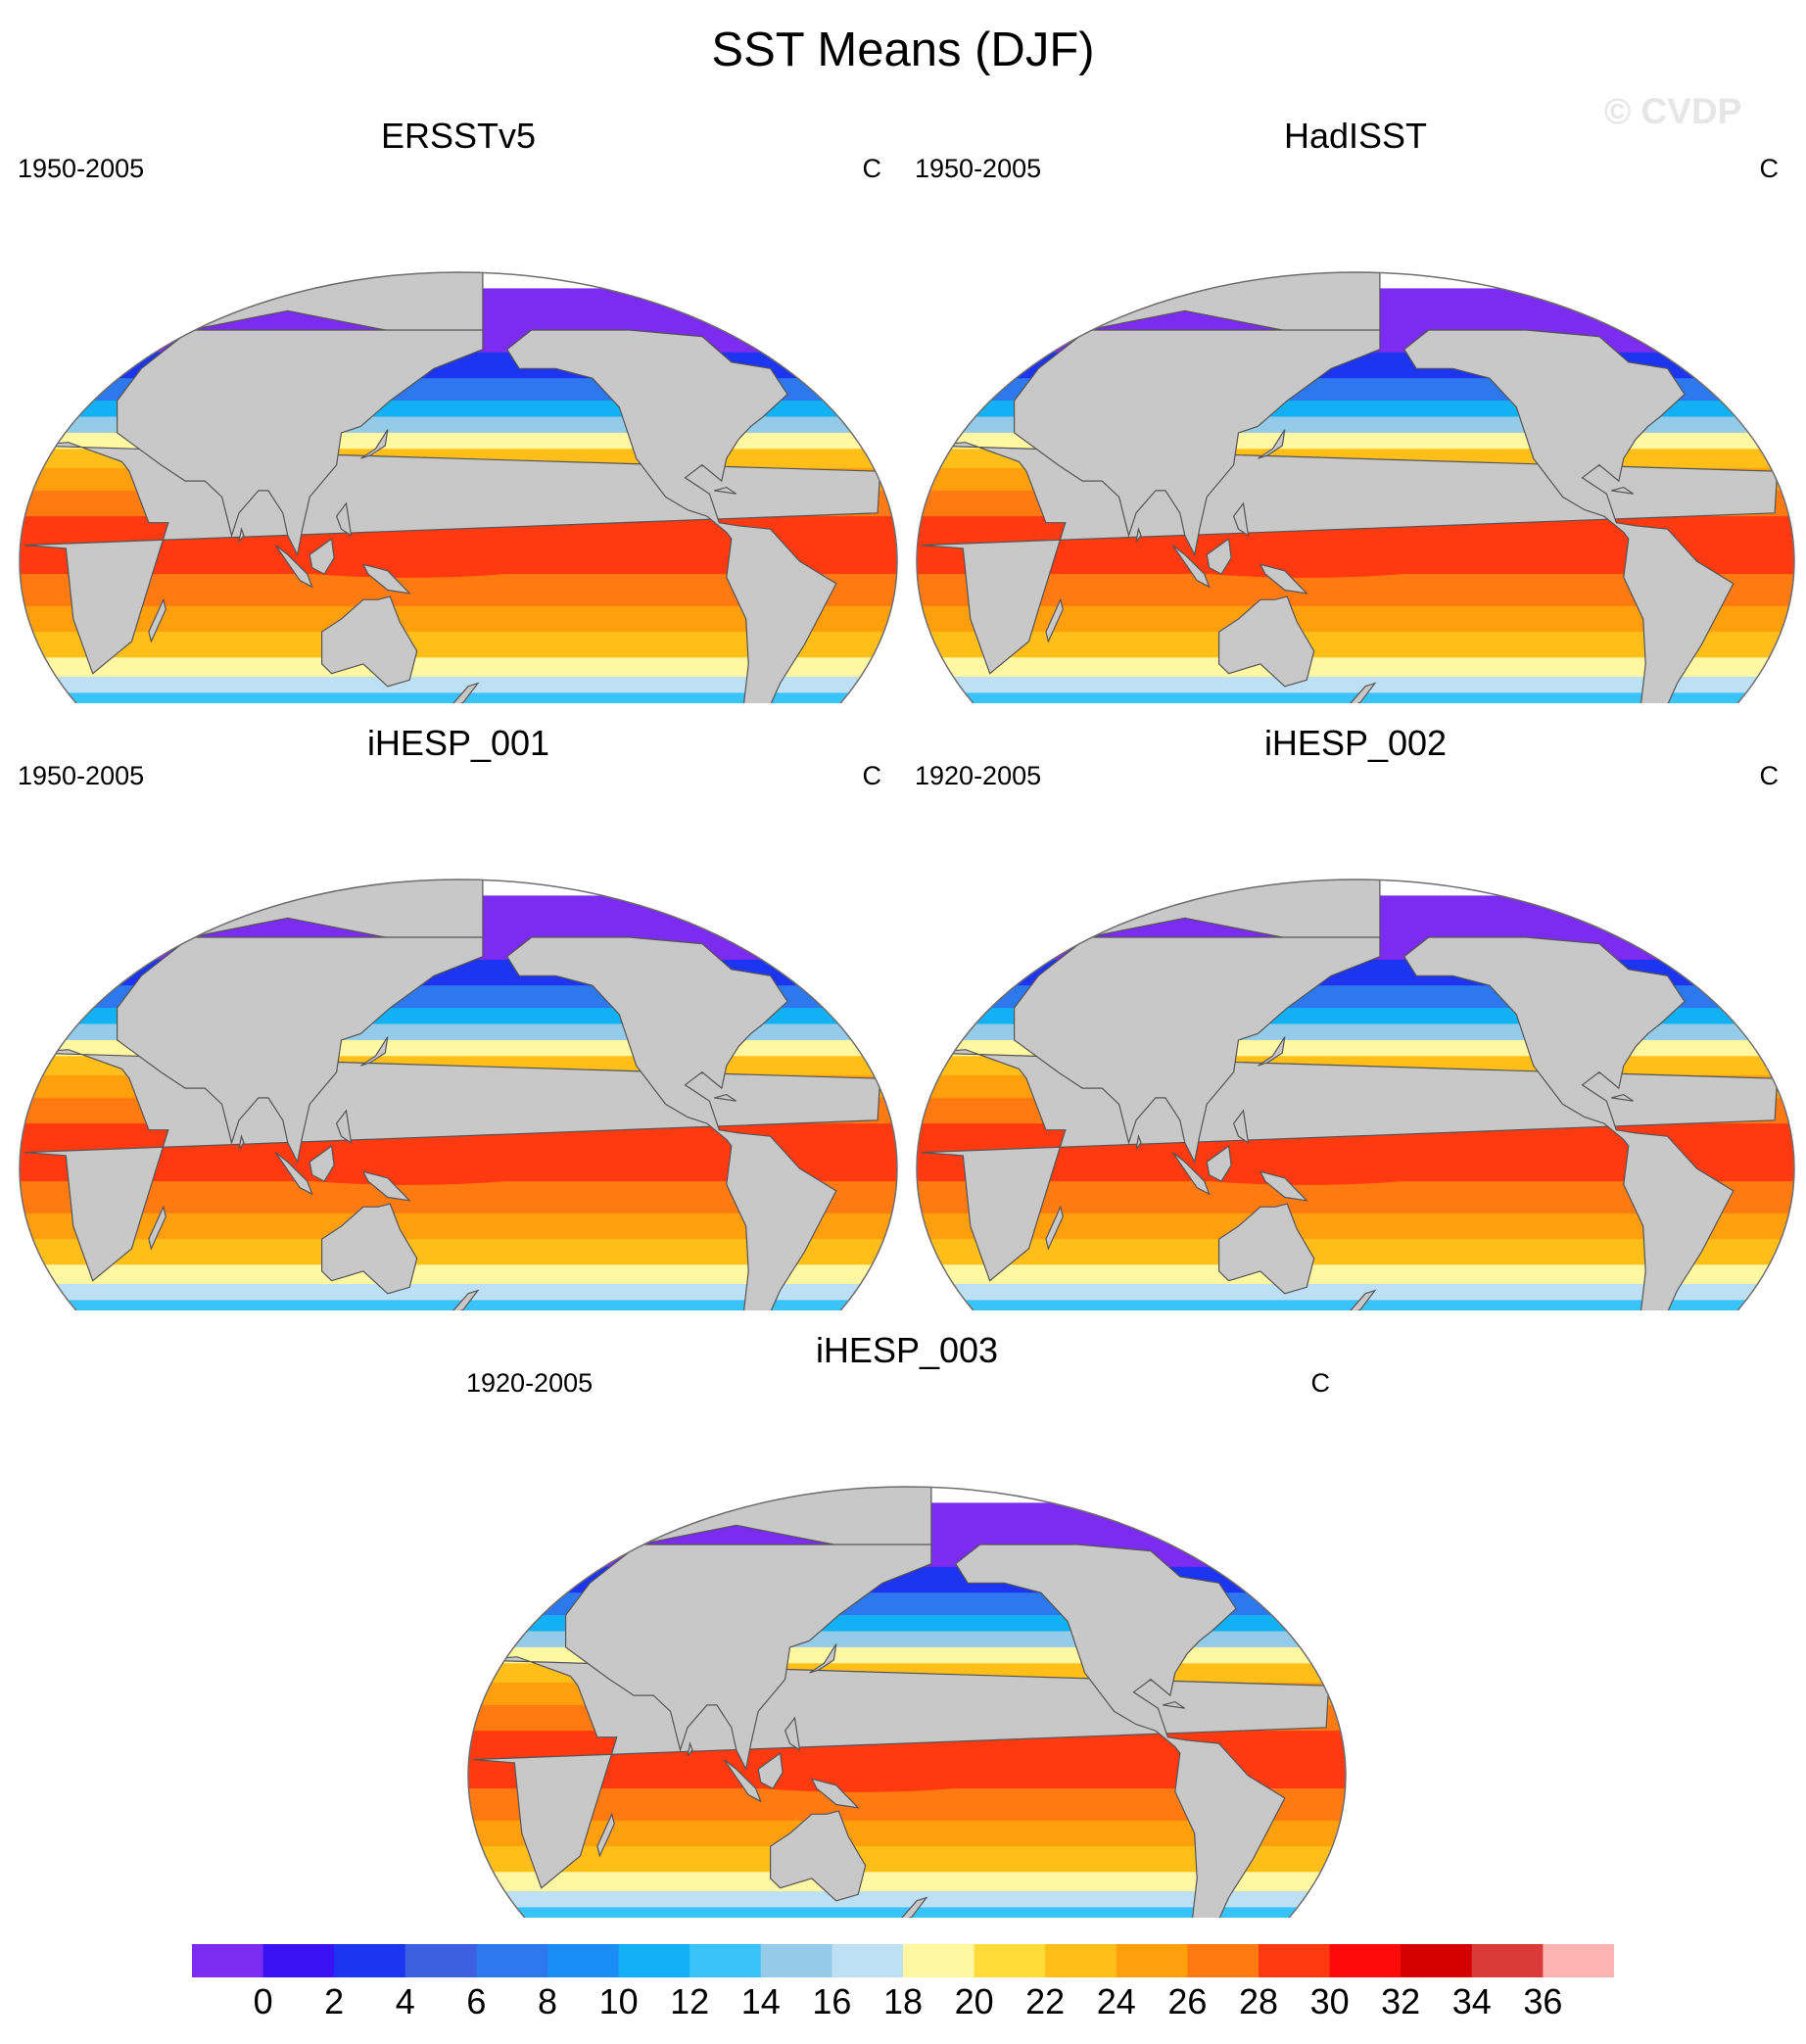  What do you see at coordinates (1356, 136) in the screenshot?
I see `panel-title: HadISST` at bounding box center [1356, 136].